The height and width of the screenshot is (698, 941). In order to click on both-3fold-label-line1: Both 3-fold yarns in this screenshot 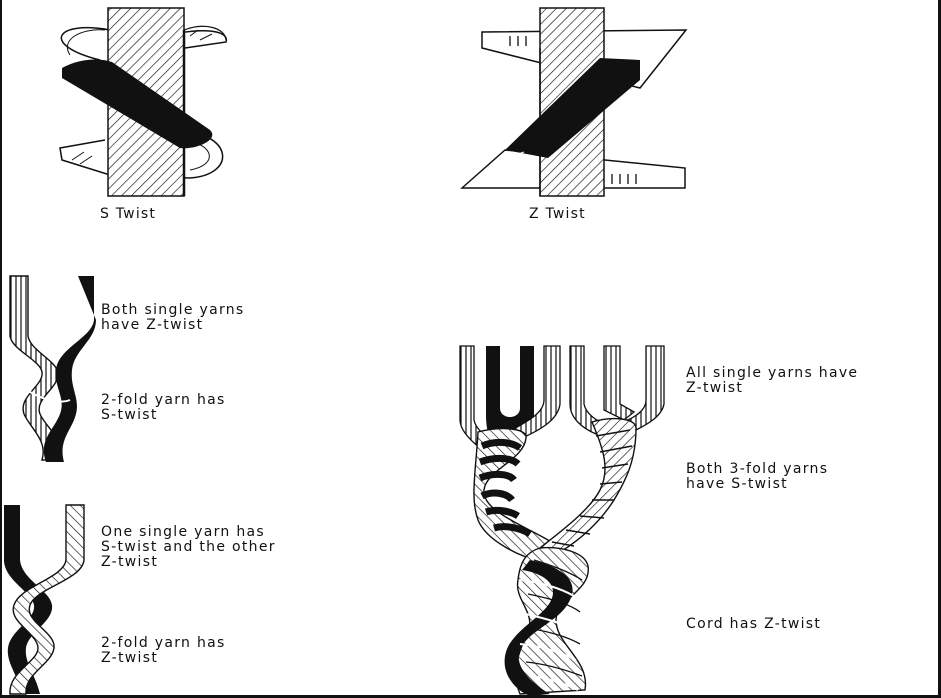, I will do `click(757, 469)`.